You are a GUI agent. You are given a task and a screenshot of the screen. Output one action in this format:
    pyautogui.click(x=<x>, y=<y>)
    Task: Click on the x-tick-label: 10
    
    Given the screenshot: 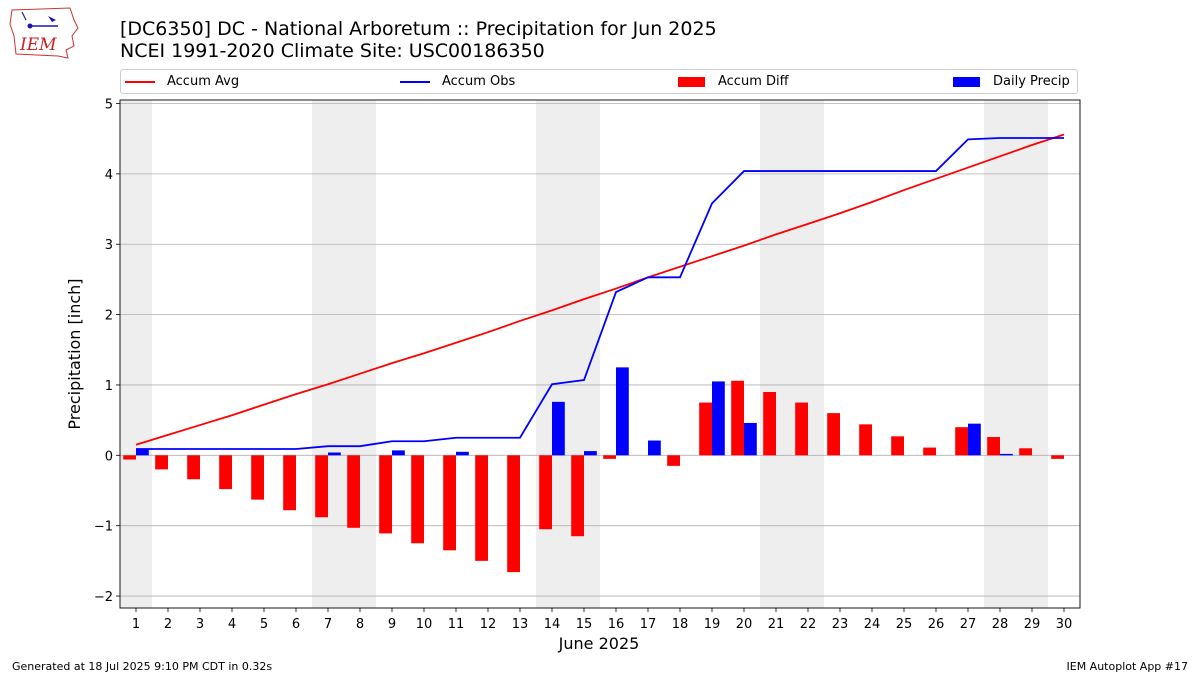 What is the action you would take?
    pyautogui.click(x=424, y=624)
    